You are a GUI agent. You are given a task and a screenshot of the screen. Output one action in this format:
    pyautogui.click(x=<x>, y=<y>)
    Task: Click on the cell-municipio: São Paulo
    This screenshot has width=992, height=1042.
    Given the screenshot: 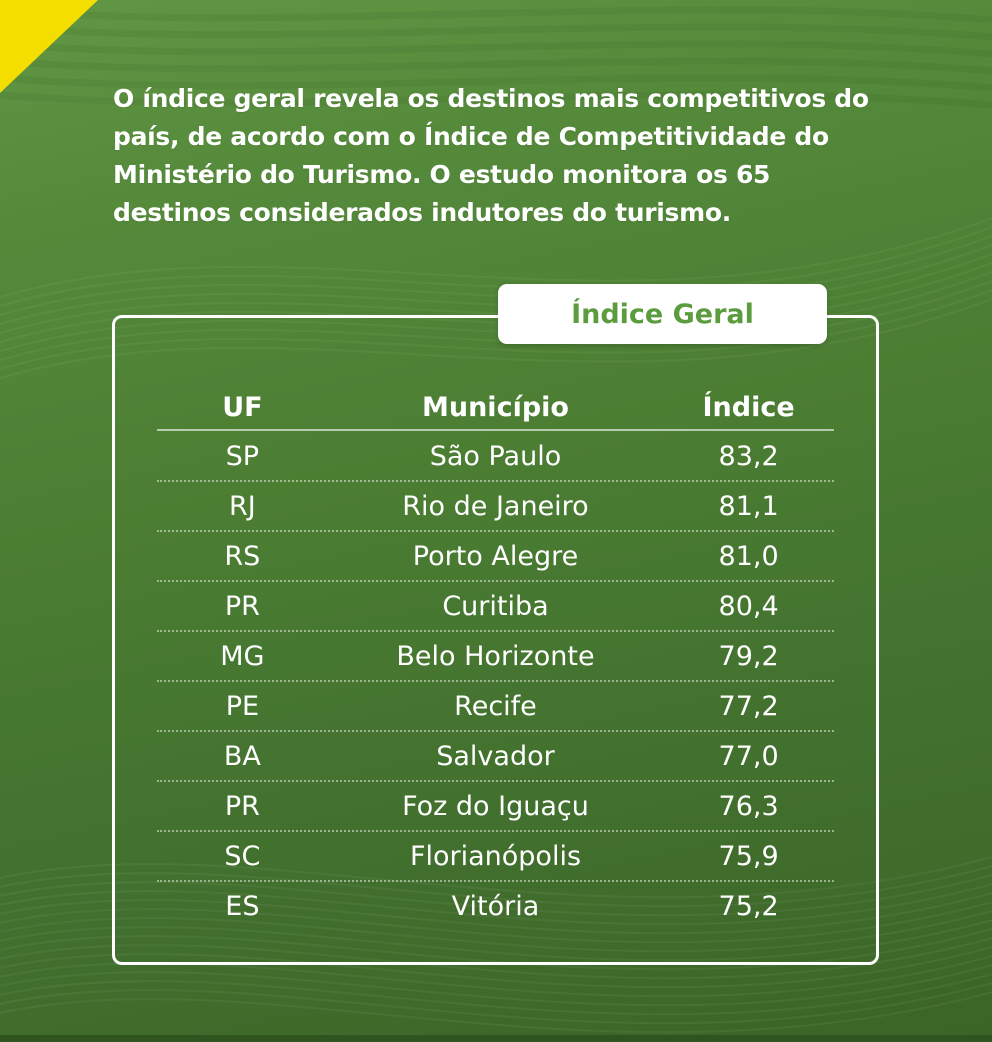 What is the action you would take?
    pyautogui.click(x=495, y=456)
    